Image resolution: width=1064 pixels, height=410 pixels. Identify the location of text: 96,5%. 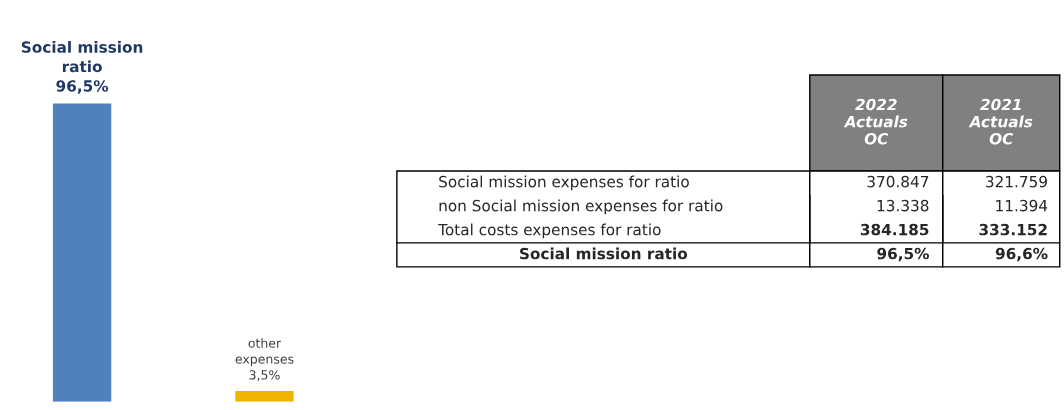
(903, 254).